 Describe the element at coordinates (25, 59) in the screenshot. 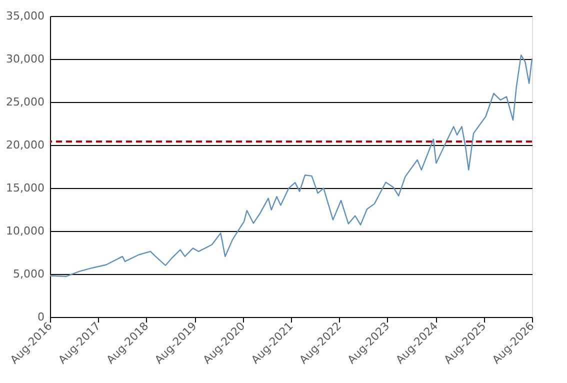

I see `y-tick-label: 30,000` at that location.